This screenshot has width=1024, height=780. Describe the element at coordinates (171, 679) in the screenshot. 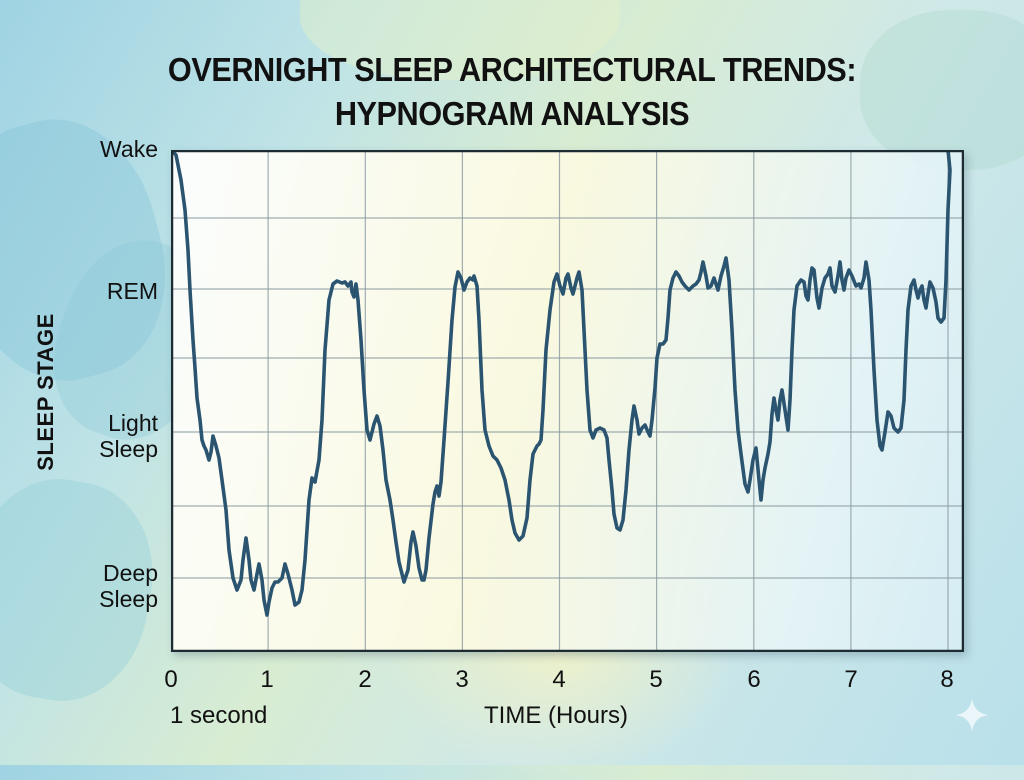

I see `x-tick-0: 0` at that location.